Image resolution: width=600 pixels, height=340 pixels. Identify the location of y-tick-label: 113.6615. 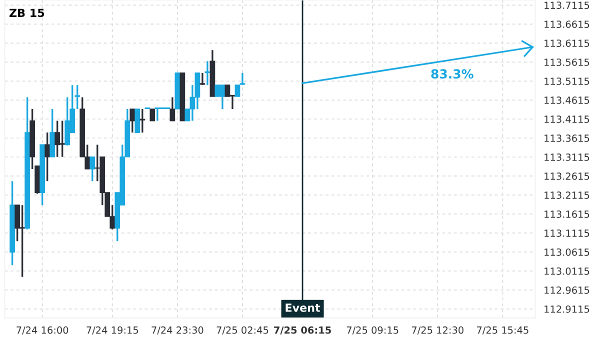
(567, 24).